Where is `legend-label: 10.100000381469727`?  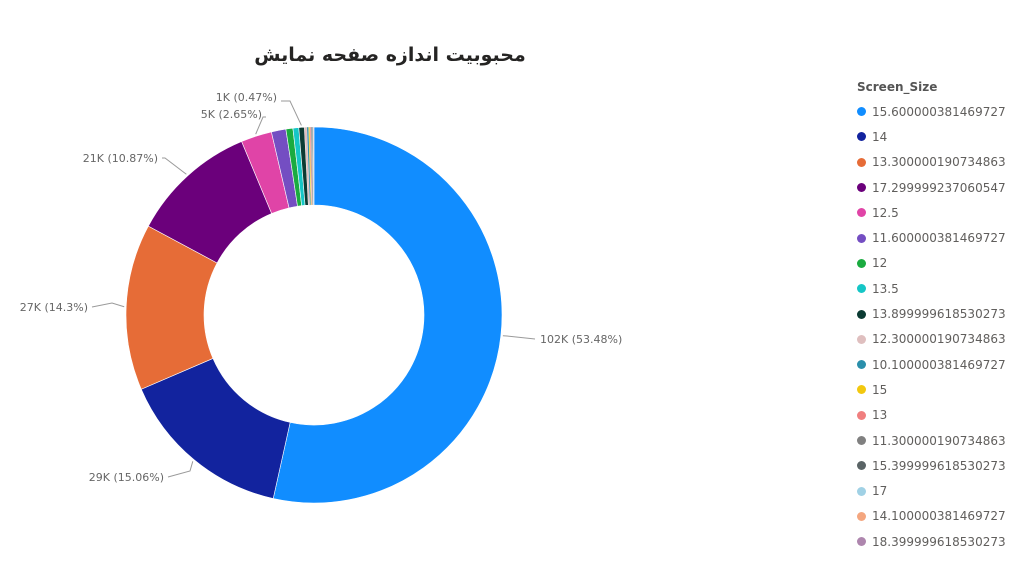 legend-label: 10.100000381469727 is located at coordinates (939, 364).